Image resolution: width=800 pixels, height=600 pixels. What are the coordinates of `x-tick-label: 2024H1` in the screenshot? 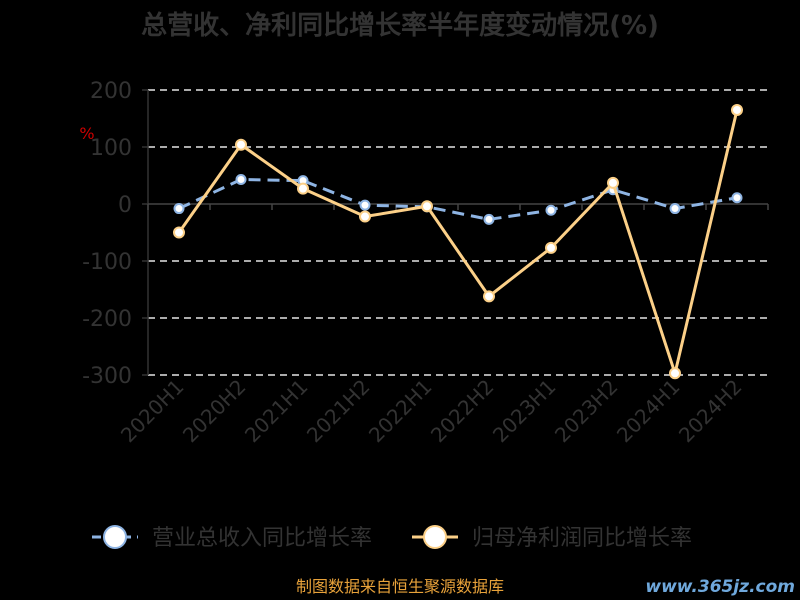 It's located at (648, 411).